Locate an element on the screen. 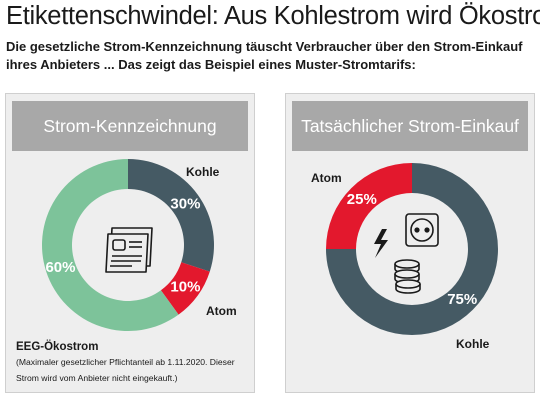 This screenshot has width=540, height=401. value-label-kohle: 30% is located at coordinates (185, 203).